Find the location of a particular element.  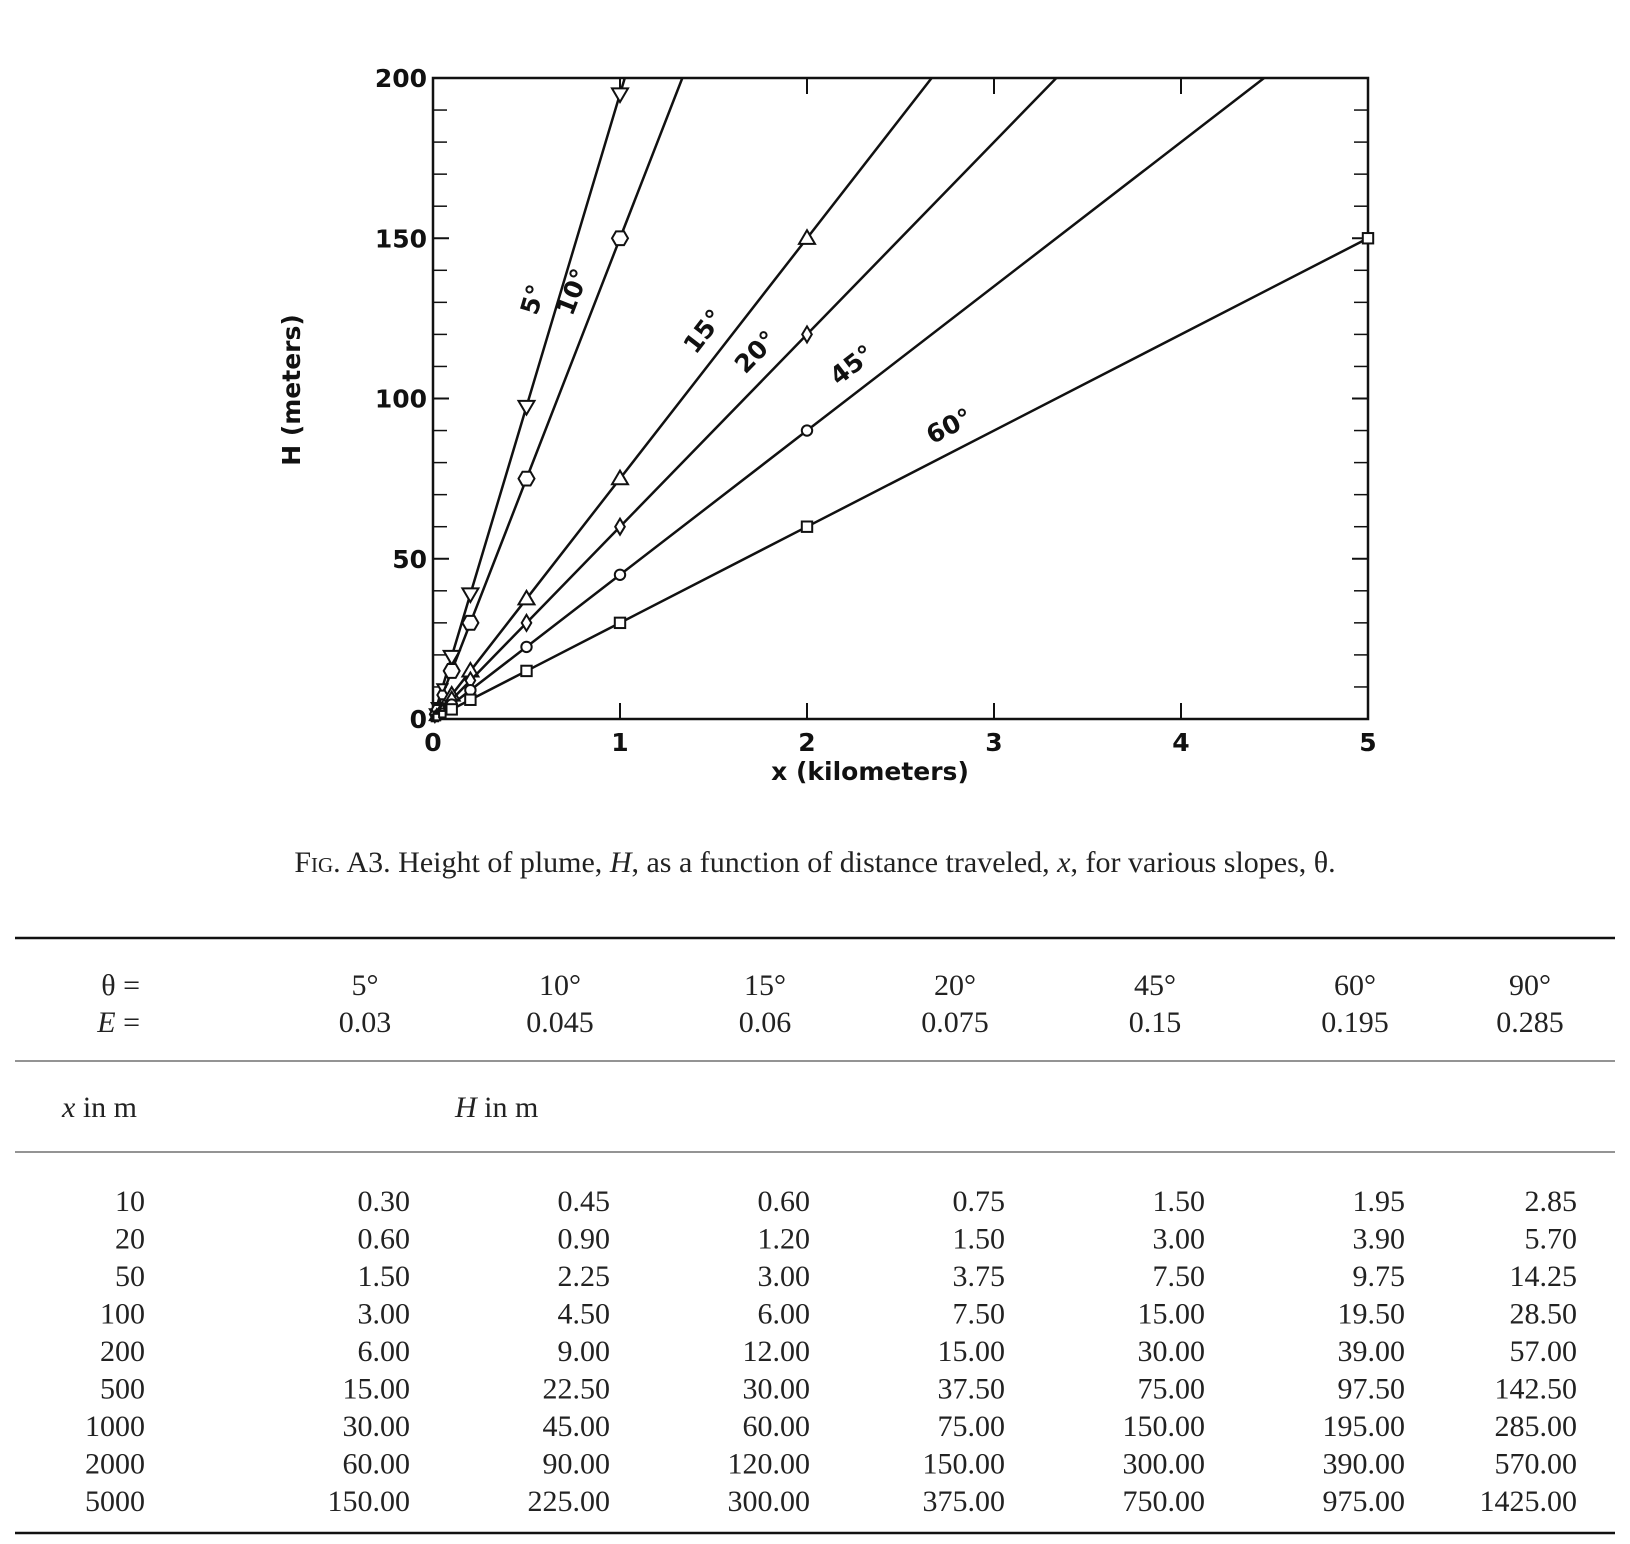

table-cell: 120.00 is located at coordinates (769, 1464).